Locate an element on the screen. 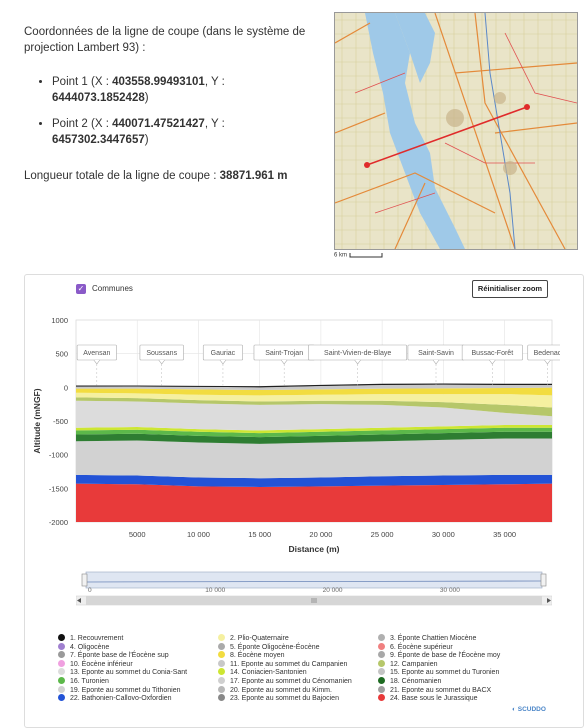 This screenshot has width=588, height=728. commune-label: Bedenac is located at coordinates (543, 365).